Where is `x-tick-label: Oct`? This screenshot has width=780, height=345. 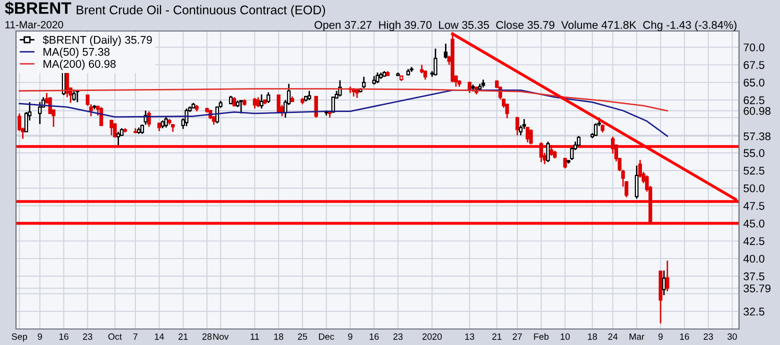
x-tick-label: Oct is located at coordinates (115, 336).